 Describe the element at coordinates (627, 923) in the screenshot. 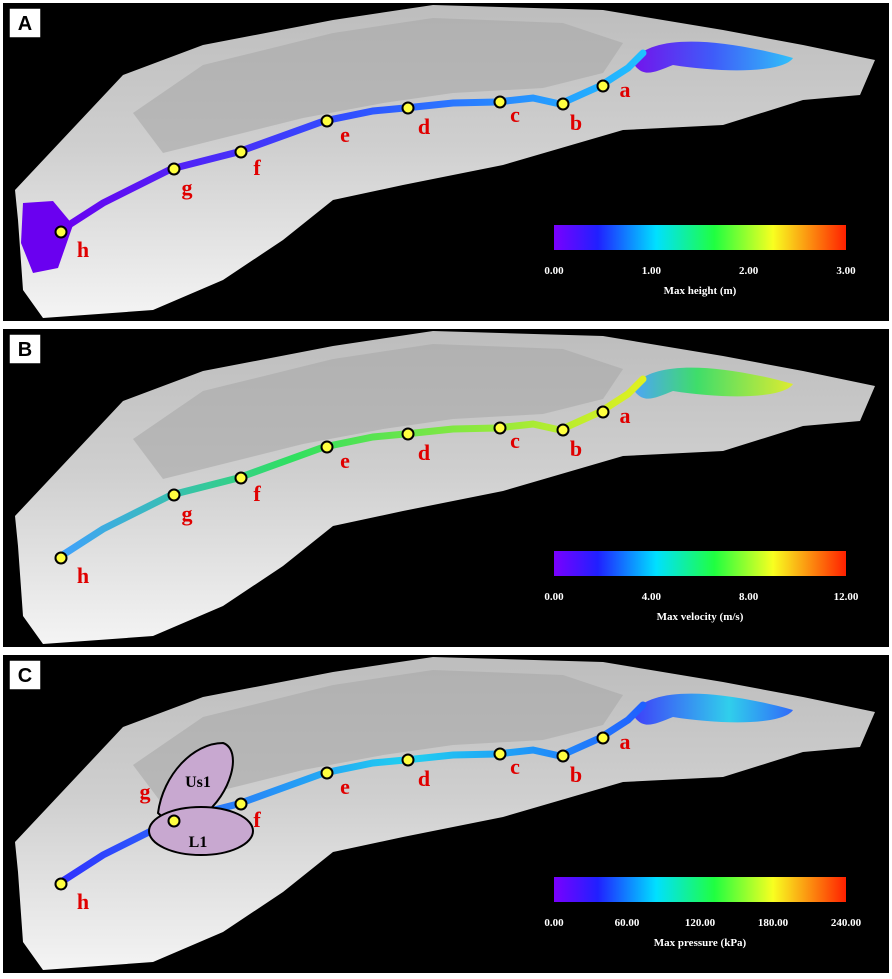

I see `colorbar-tick-label: 60.00` at that location.